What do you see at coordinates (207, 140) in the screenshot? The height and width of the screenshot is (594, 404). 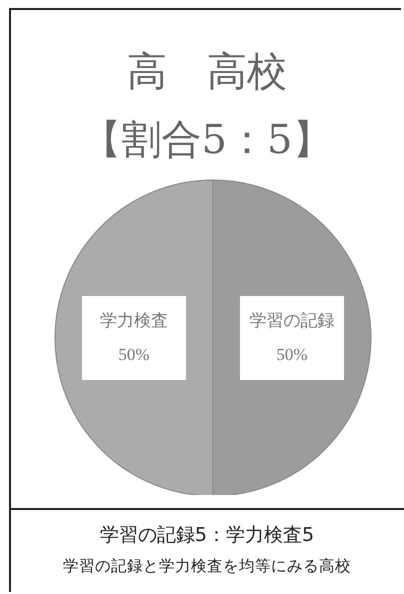 I see `chart-subtitle: 【割合5：5】` at bounding box center [207, 140].